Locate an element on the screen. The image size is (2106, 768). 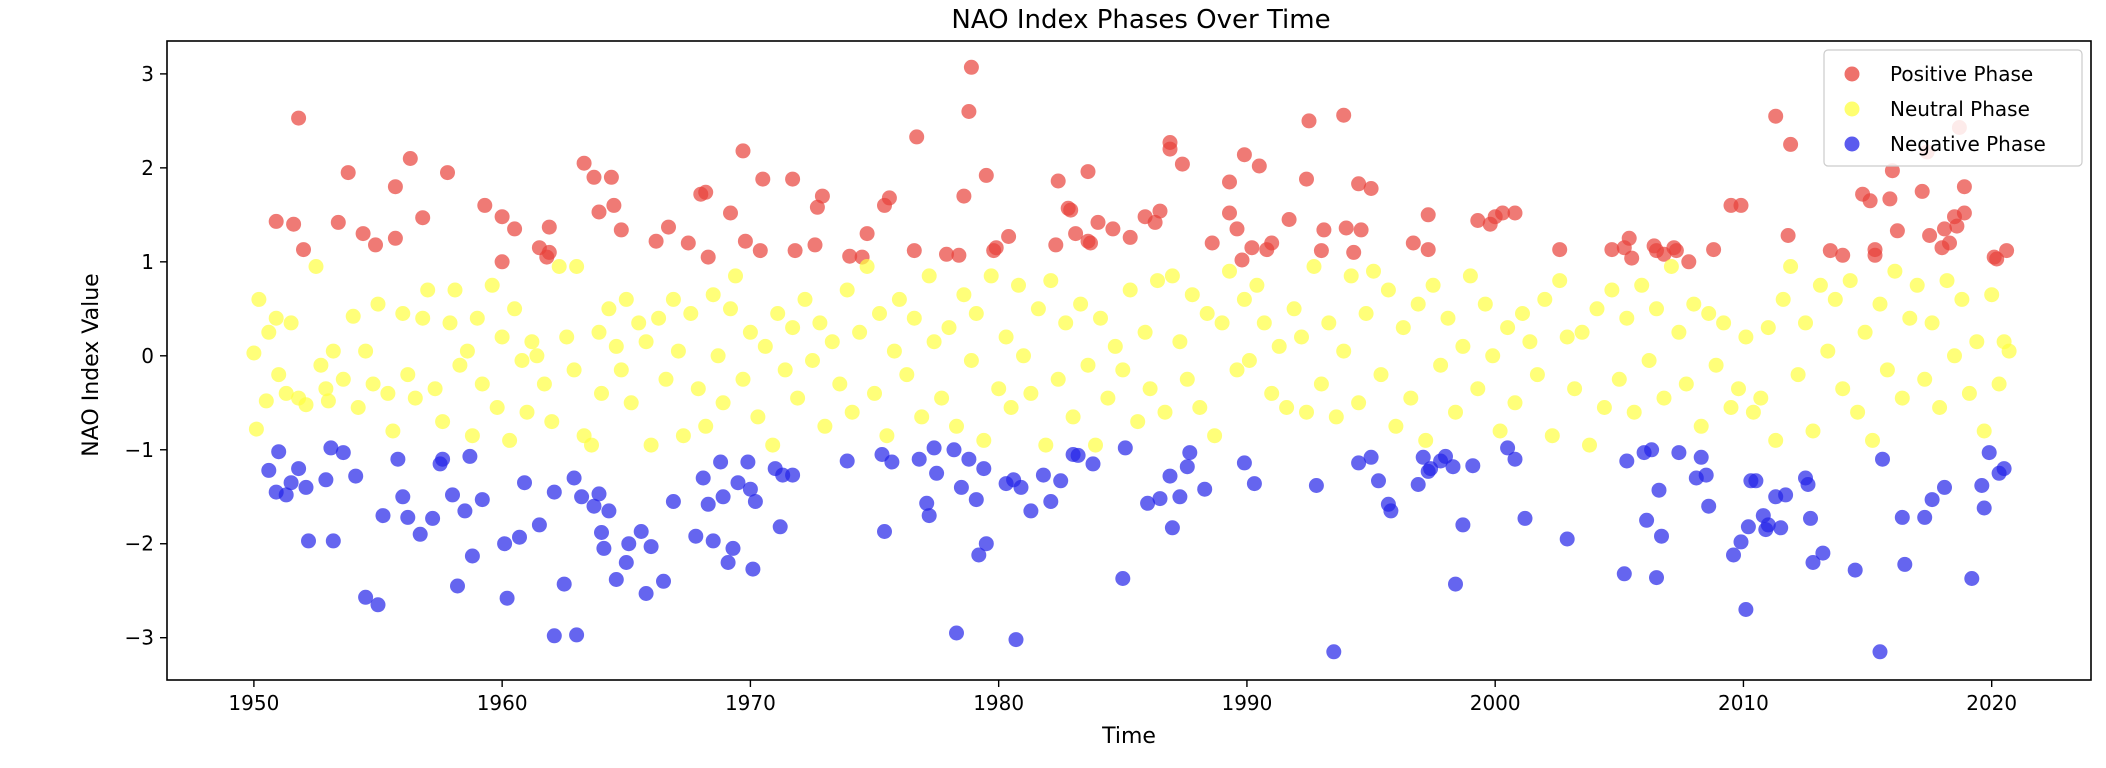
x-tick-label: 2010 is located at coordinates (1743, 703).